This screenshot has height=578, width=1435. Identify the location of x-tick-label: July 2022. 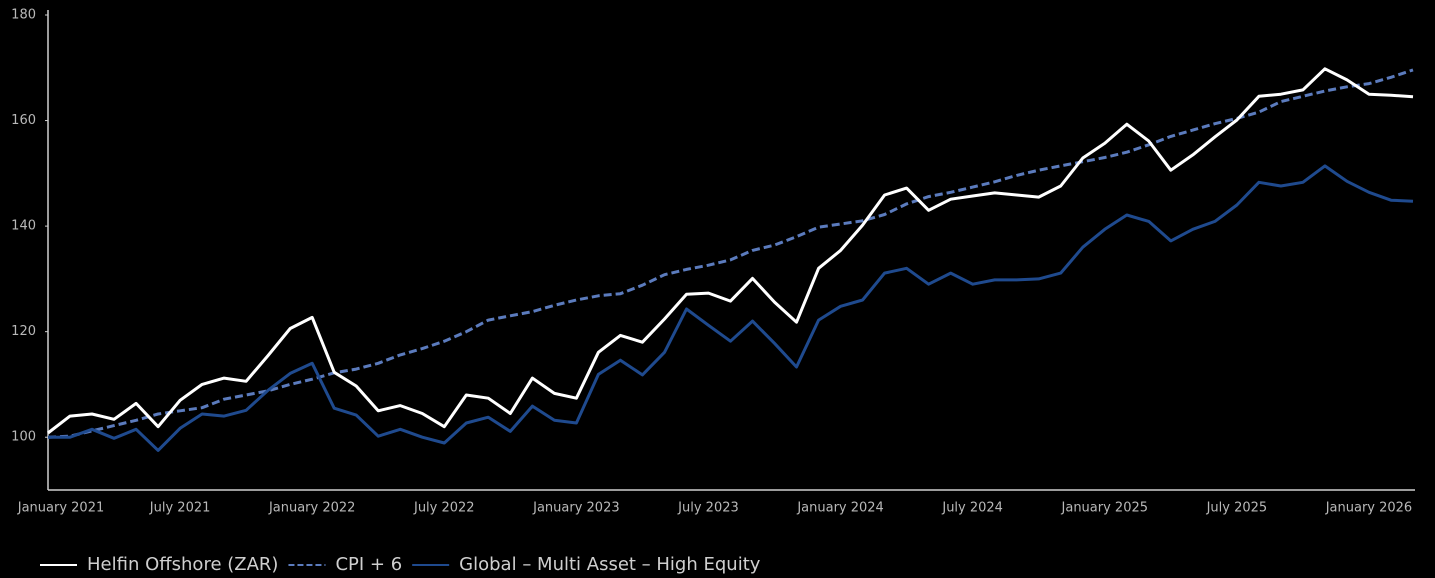
(444, 508).